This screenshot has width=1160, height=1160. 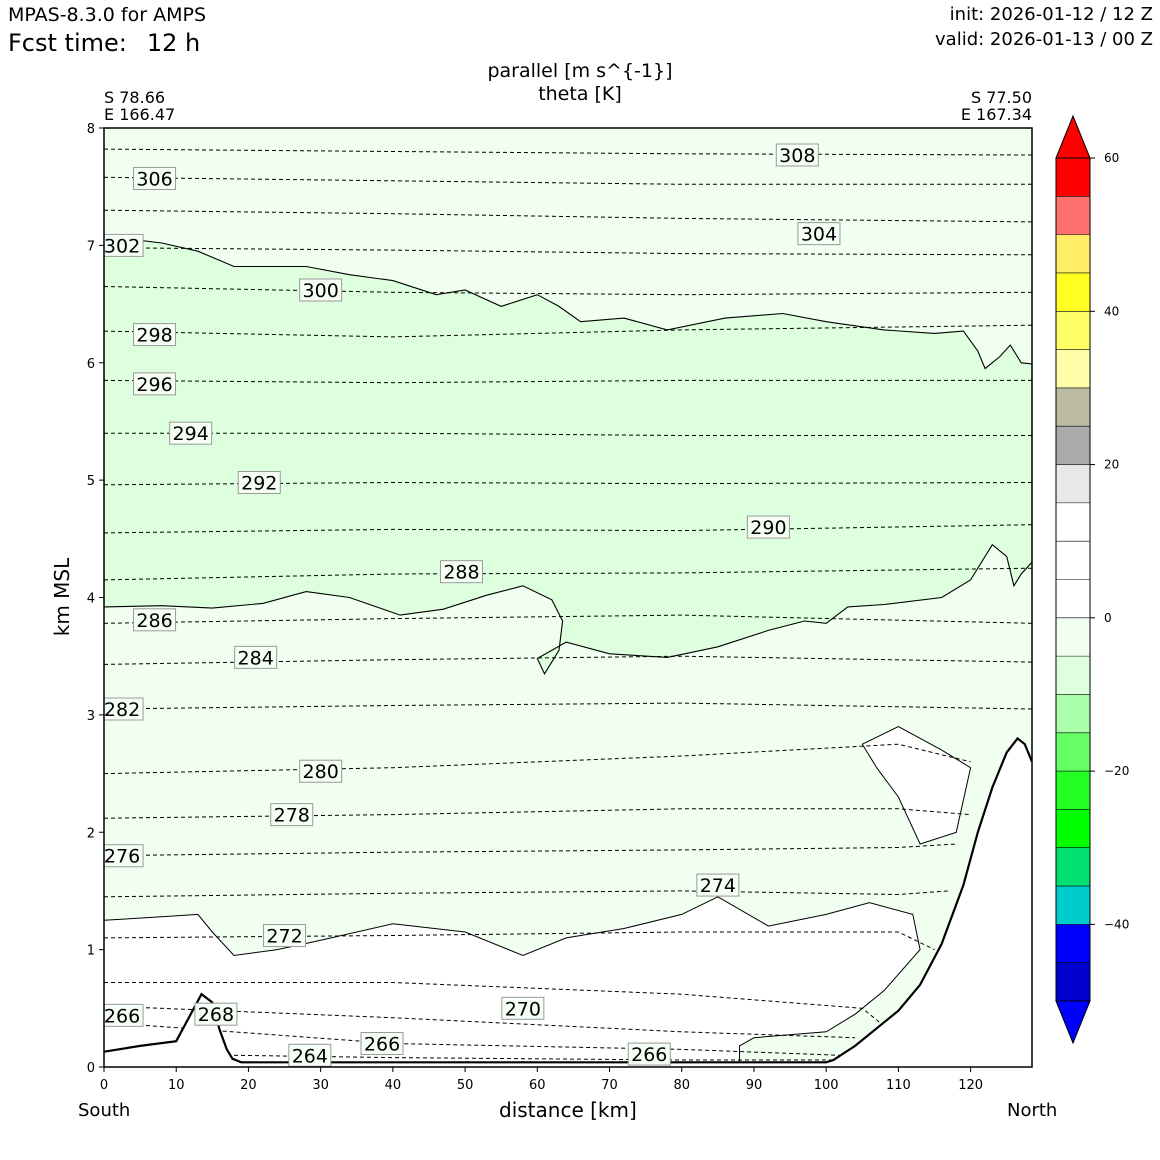 I want to click on colorbar-under-arrow, so click(x=1073, y=1022).